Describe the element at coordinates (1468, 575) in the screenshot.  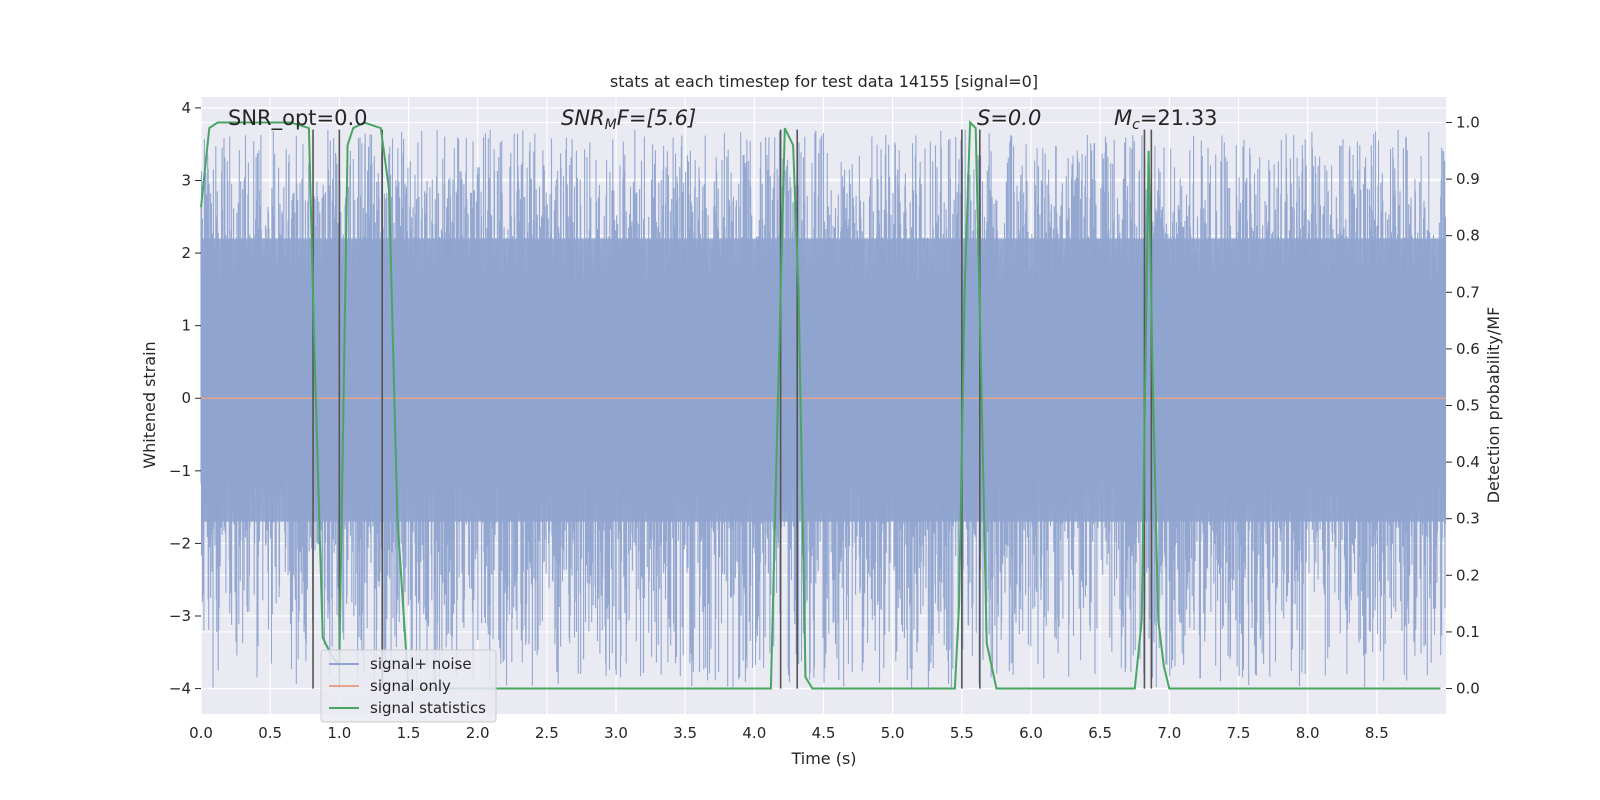
I see `y2-tick-label-8: 0.2` at that location.